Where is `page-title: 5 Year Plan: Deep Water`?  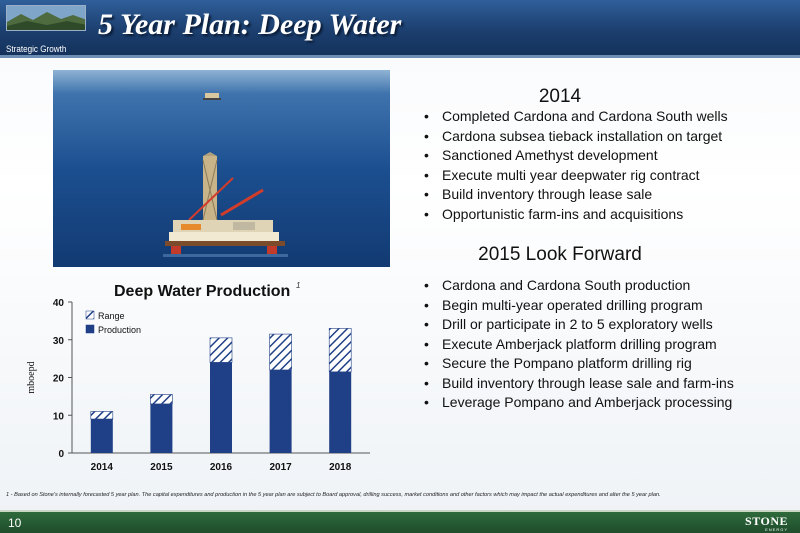
page-title: 5 Year Plan: Deep Water is located at coordinates (250, 24).